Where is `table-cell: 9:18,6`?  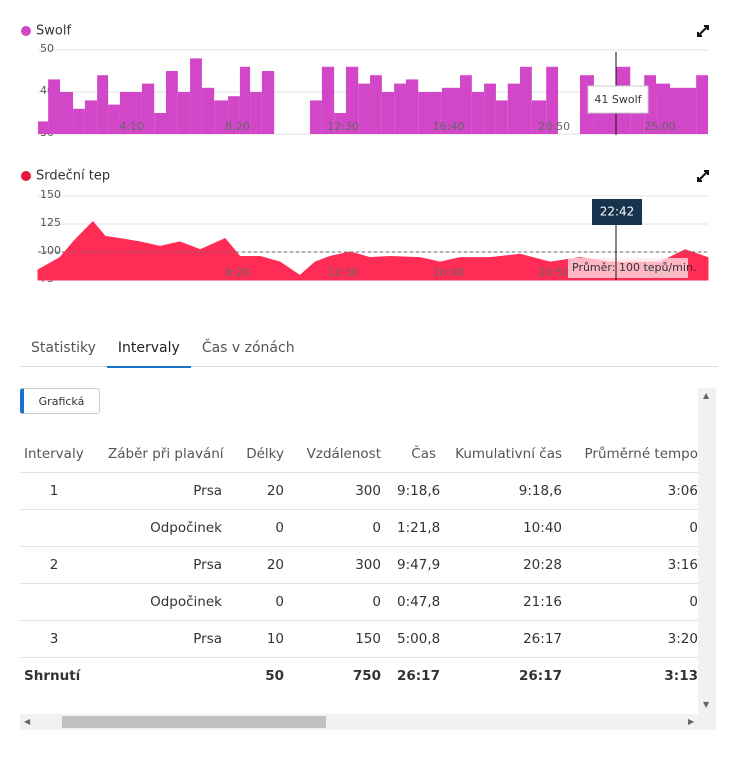
table-cell: 9:18,6 is located at coordinates (416, 491).